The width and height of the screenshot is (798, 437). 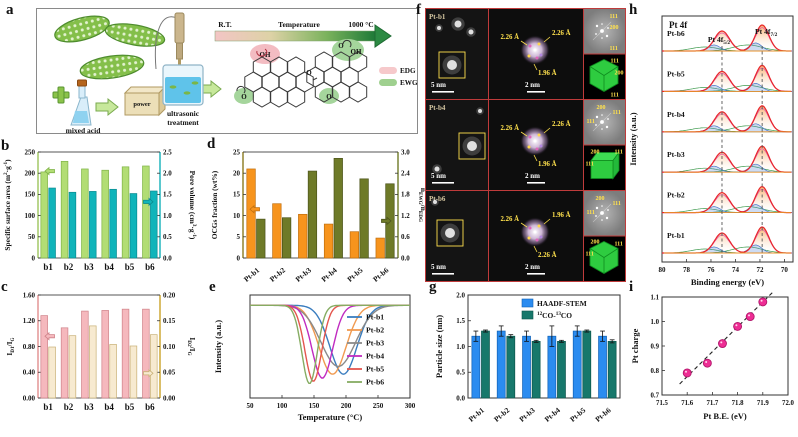 What do you see at coordinates (29, 398) in the screenshot?
I see `left-axis-tick: 0.00` at bounding box center [29, 398].